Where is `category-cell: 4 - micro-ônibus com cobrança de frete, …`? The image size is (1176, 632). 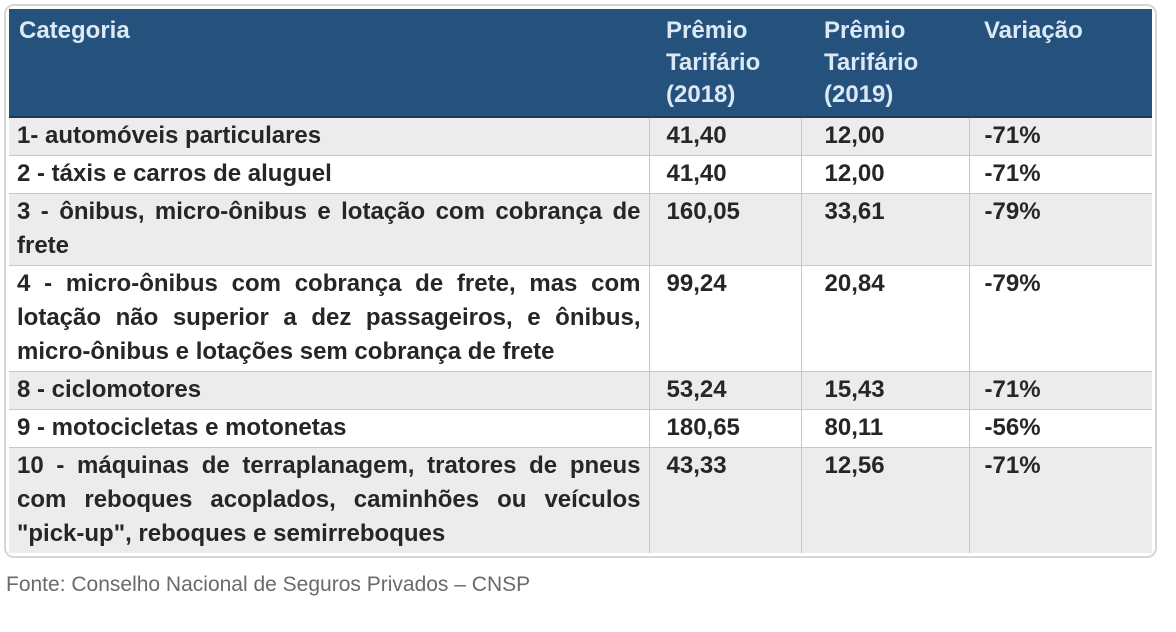 category-cell: 4 - micro-ônibus com cobrança de frete, … is located at coordinates (329, 318).